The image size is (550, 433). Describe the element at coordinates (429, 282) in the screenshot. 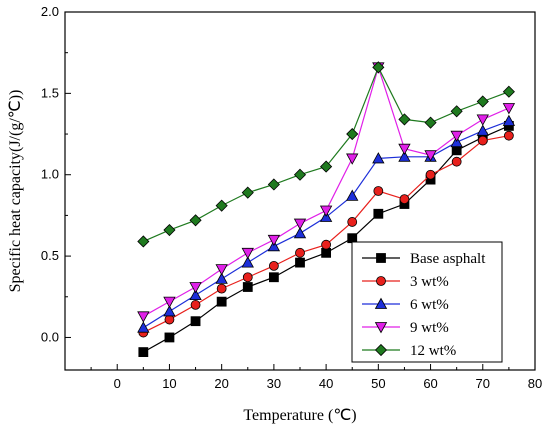

I see `legend-label: 3 wt%` at that location.